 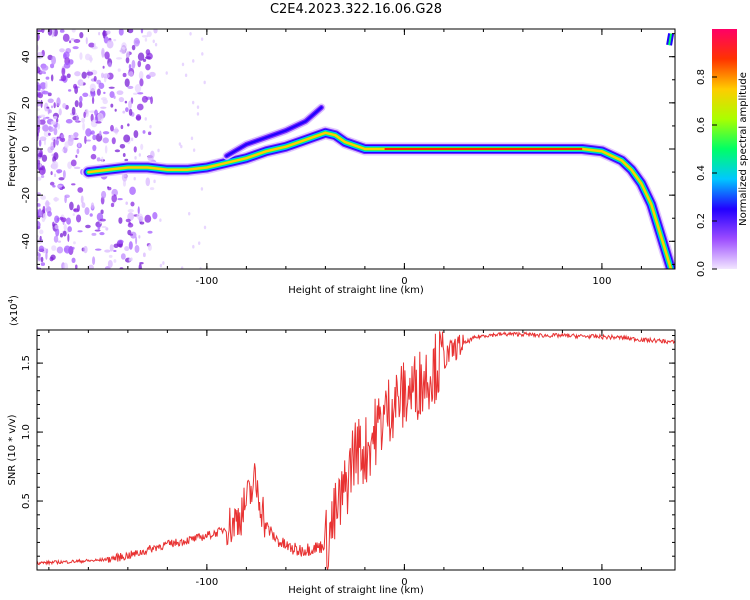 What do you see at coordinates (11, 300) in the screenshot?
I see `snr-scale-exponent: 4` at bounding box center [11, 300].